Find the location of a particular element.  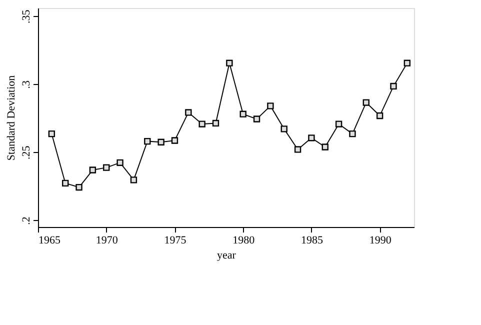

y-tick-label: .35 is located at coordinates (26, 16).